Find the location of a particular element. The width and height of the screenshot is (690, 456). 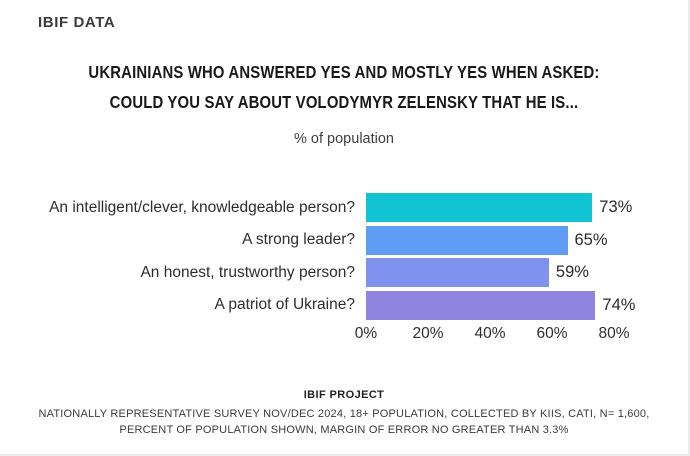

bar-value-label: 59% is located at coordinates (572, 272).